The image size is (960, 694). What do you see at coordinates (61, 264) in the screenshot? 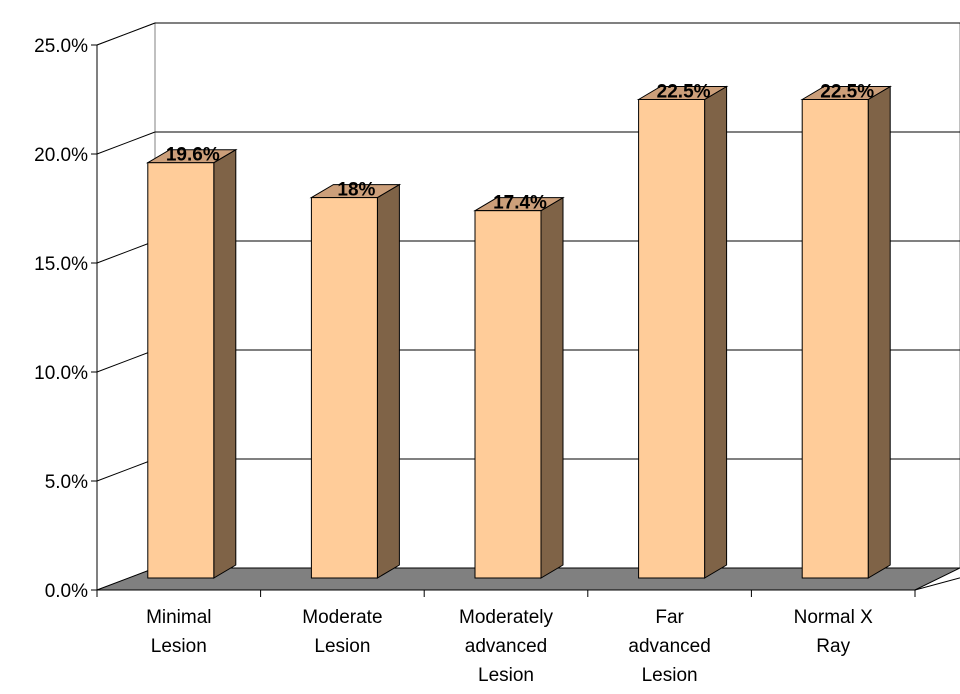
I see `y-tick-label: 15.0%` at bounding box center [61, 264].